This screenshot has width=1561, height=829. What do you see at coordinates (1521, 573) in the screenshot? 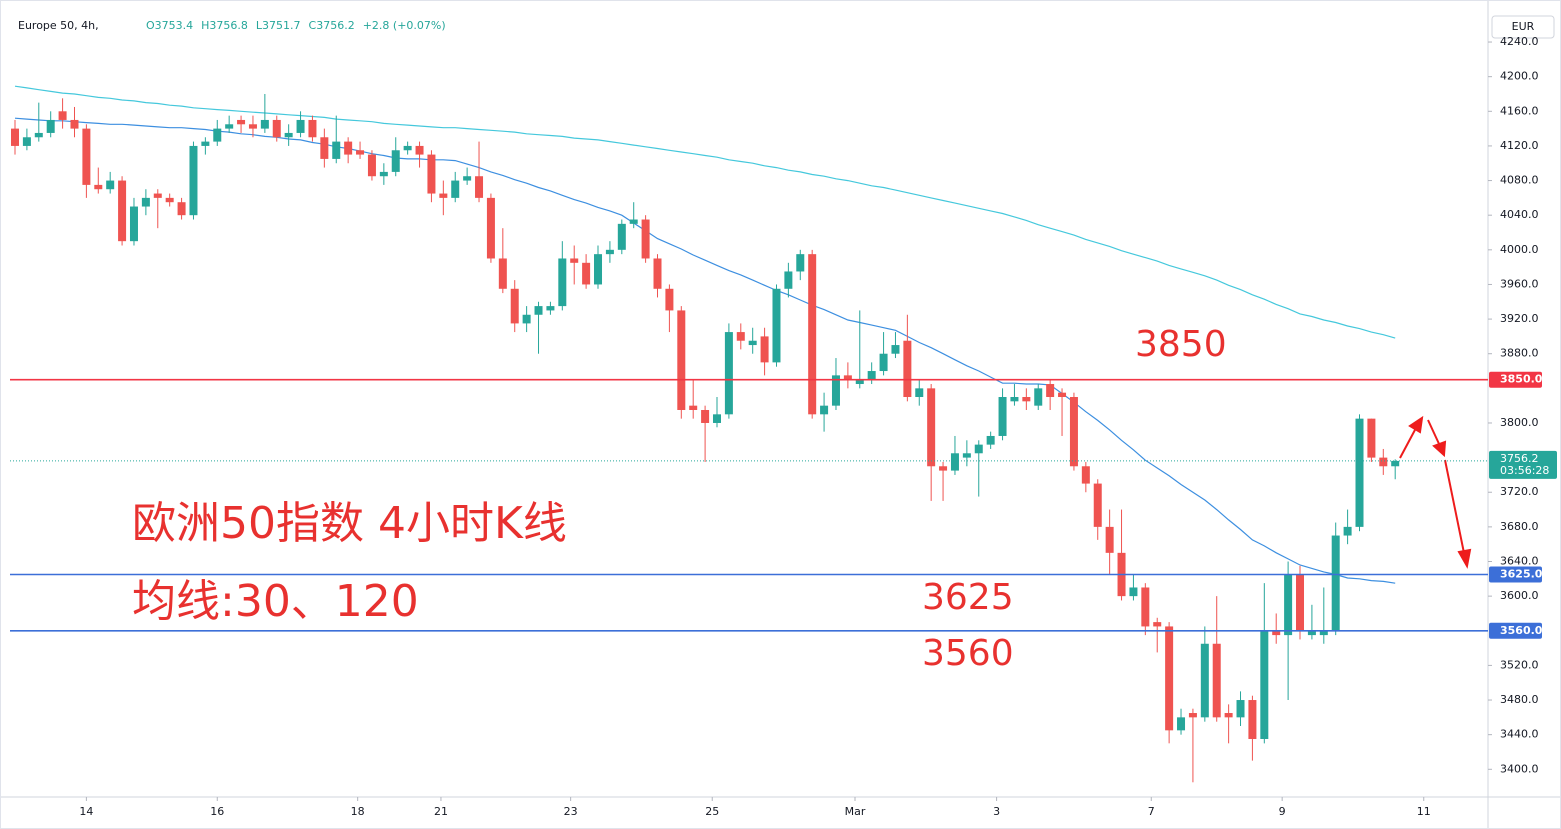
I see `level-label: 3625.0` at bounding box center [1521, 573].